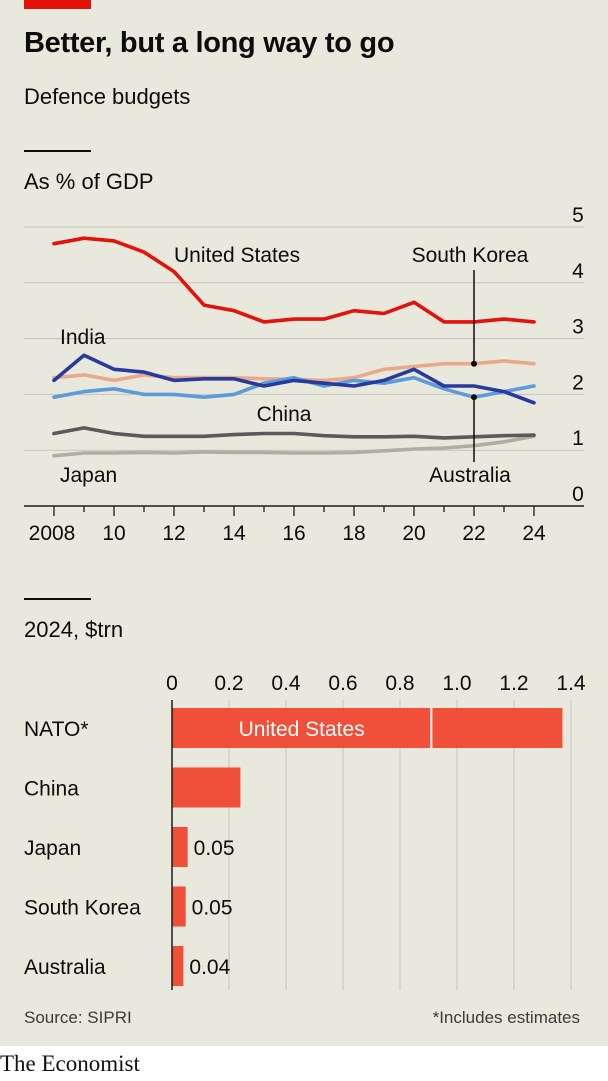 Image resolution: width=608 pixels, height=1081 pixels. I want to click on x-tick-label: 2008, so click(52, 533).